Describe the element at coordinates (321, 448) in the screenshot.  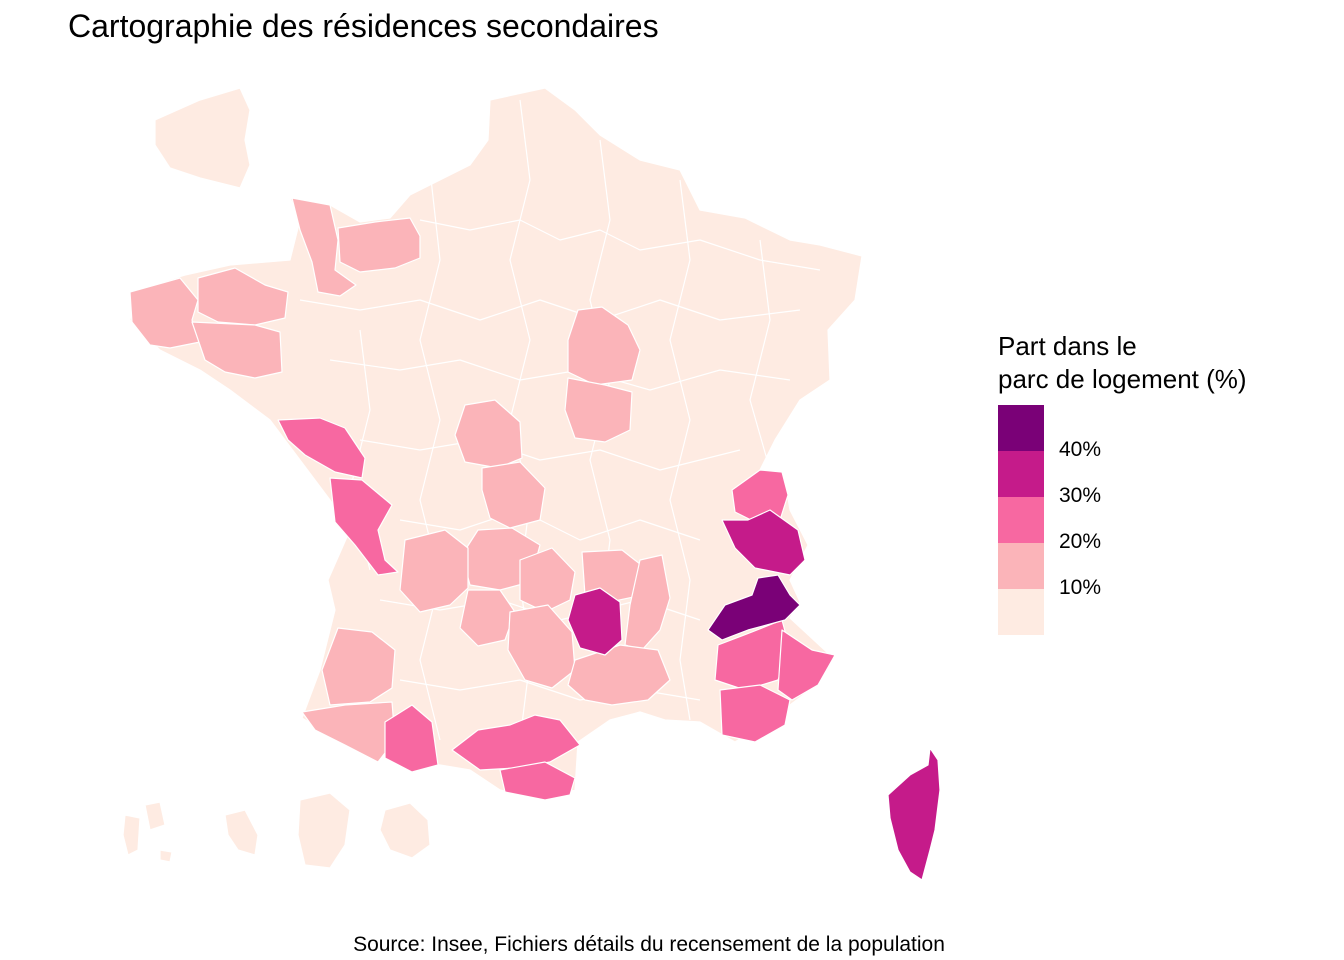
I see `region-vendee` at that location.